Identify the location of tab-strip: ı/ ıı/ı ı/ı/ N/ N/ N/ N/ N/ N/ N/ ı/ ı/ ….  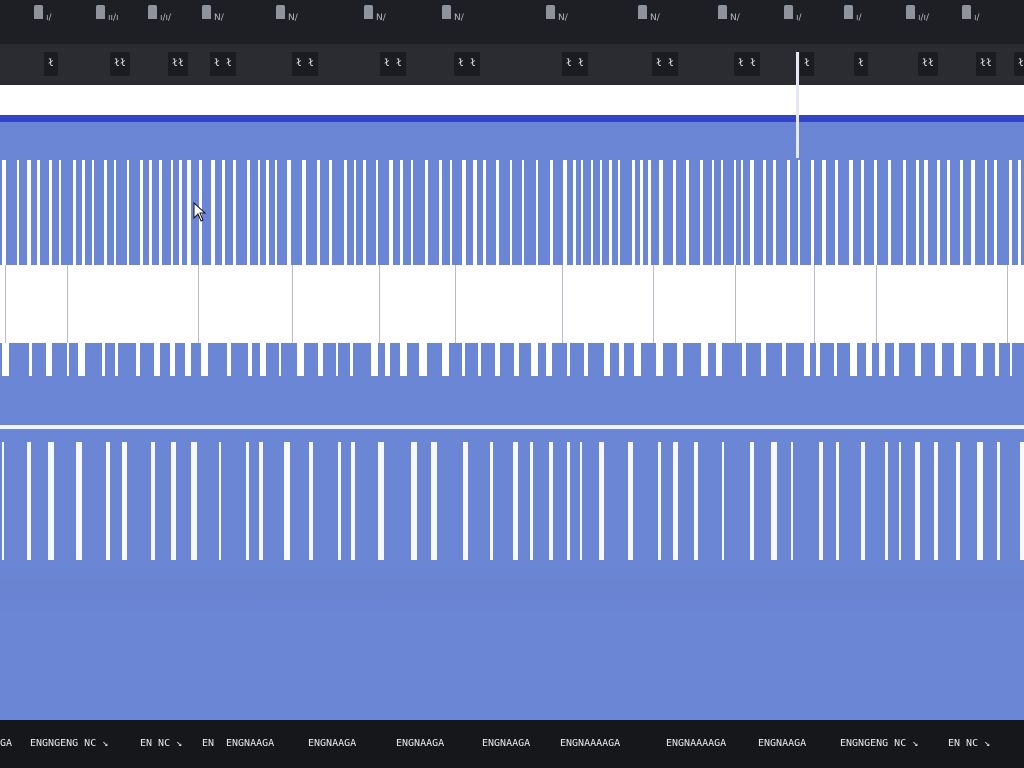
(512, 22).